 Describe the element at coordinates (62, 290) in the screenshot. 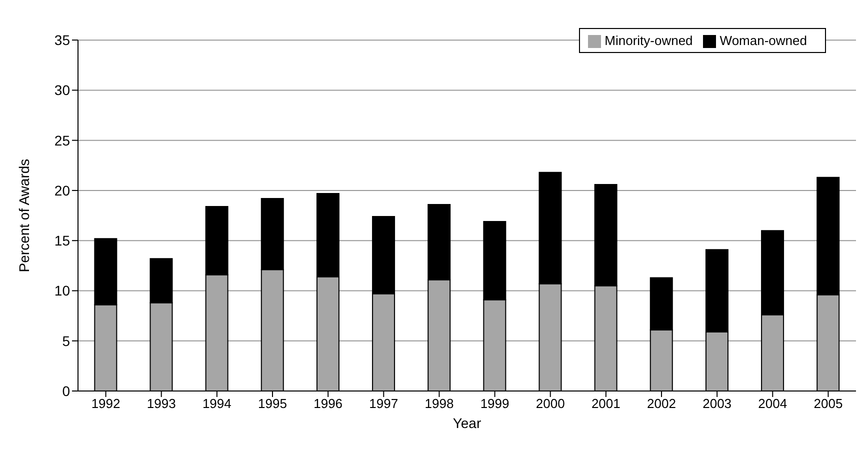

I see `y-tick-label: 10` at that location.